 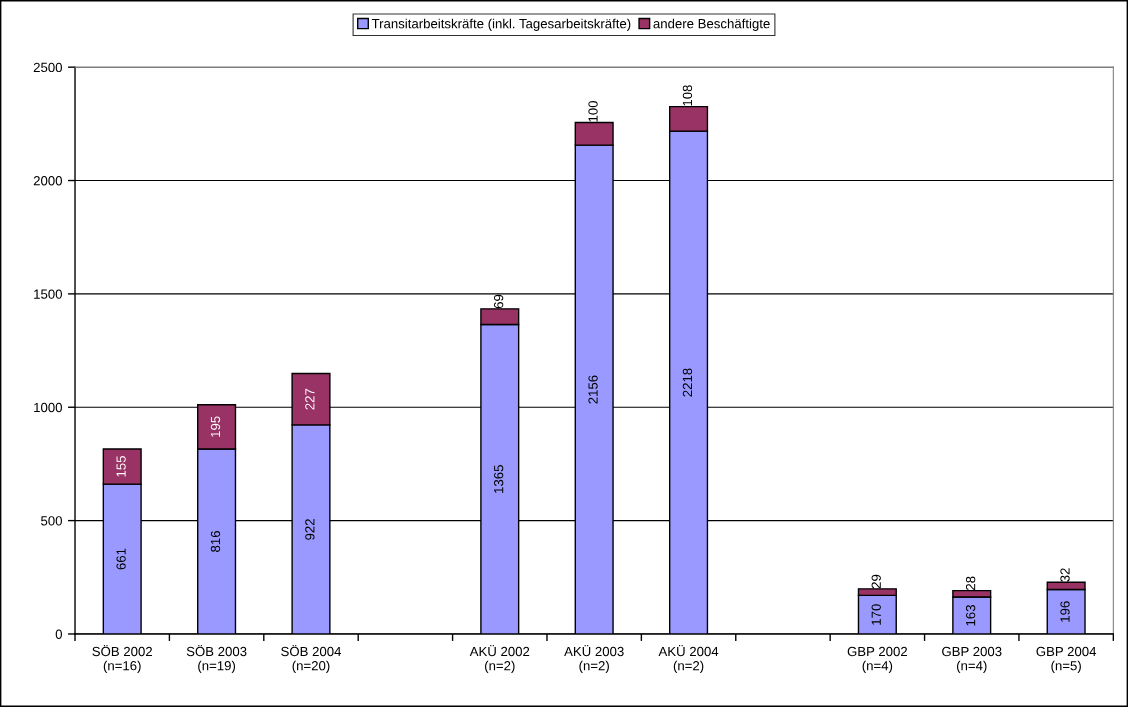 I want to click on data-label: 108, so click(x=687, y=95).